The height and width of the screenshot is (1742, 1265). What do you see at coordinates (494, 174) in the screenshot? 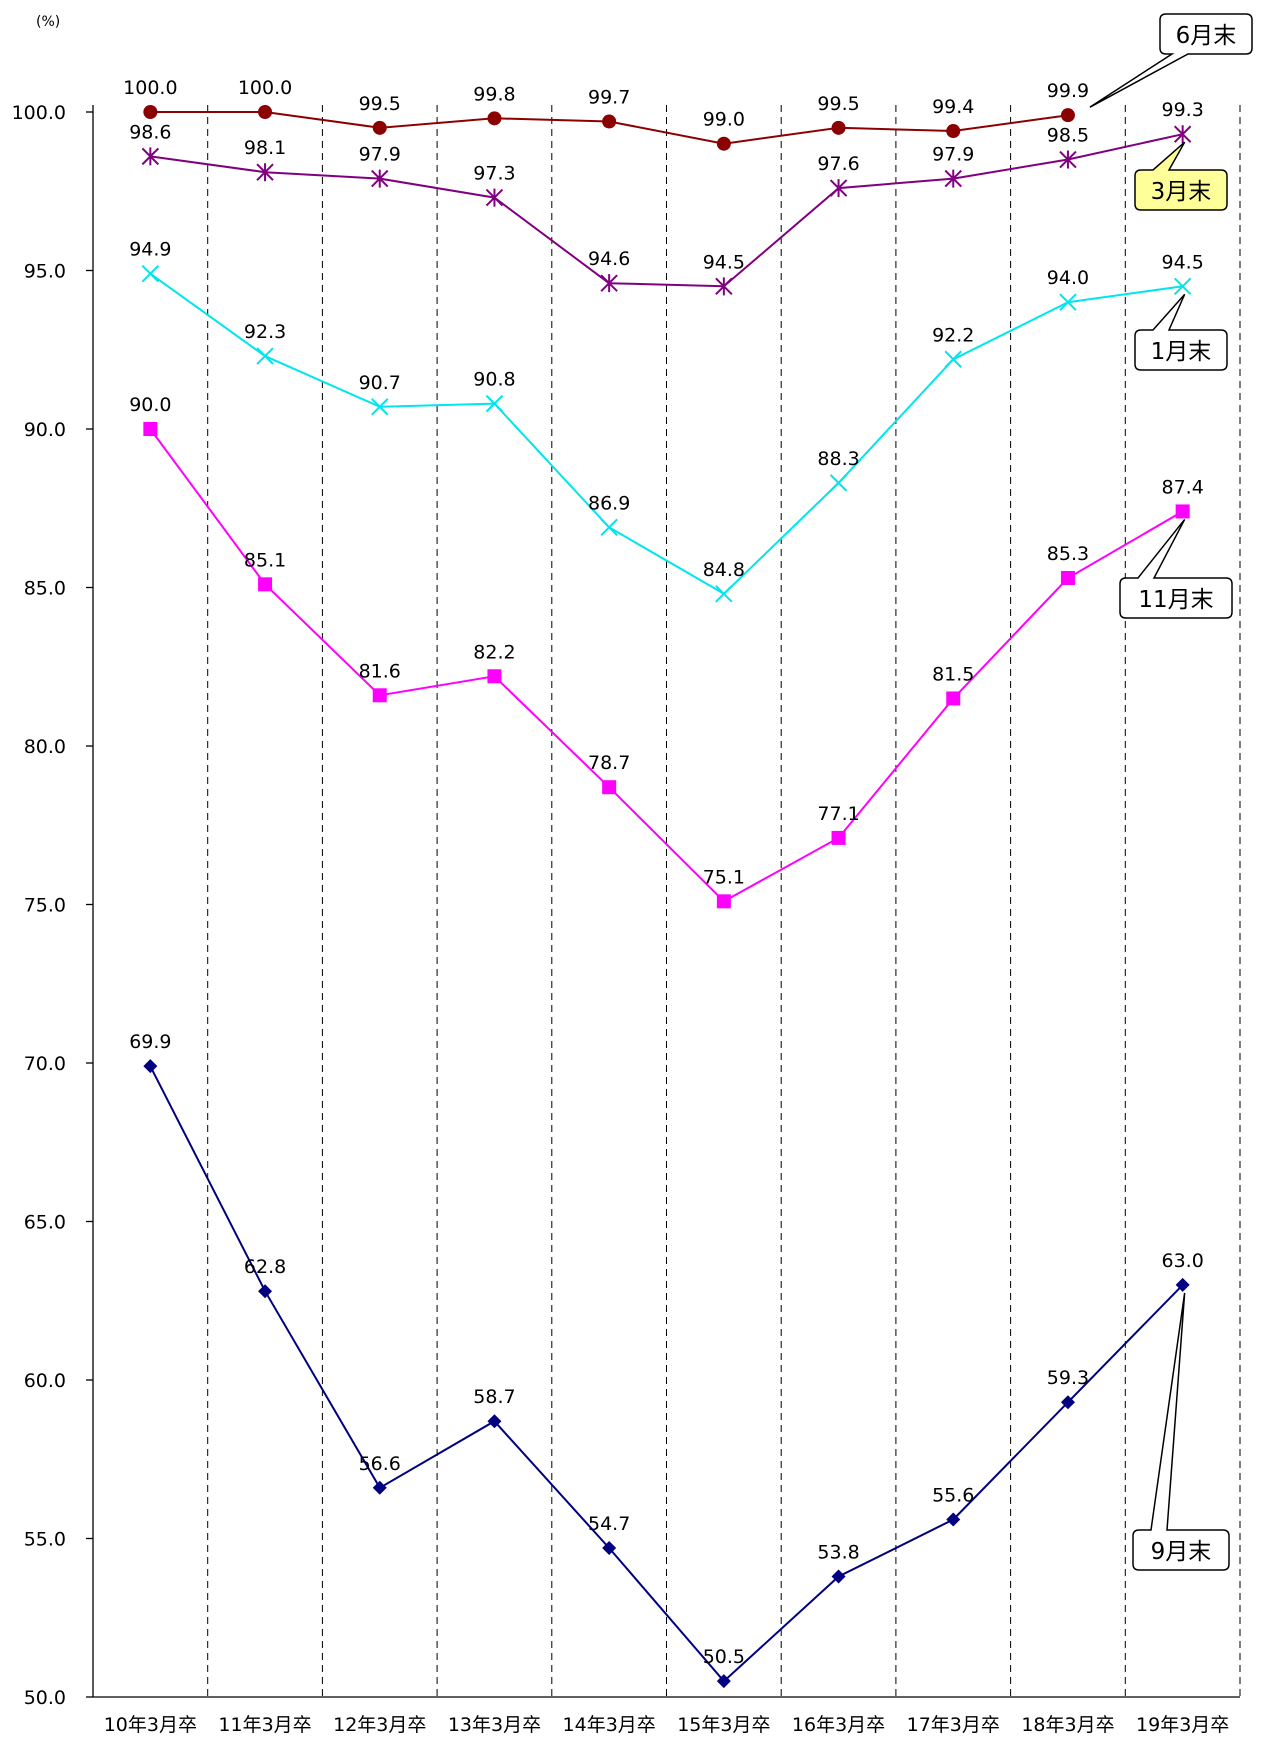
I see `data-label: 97.3` at bounding box center [494, 174].